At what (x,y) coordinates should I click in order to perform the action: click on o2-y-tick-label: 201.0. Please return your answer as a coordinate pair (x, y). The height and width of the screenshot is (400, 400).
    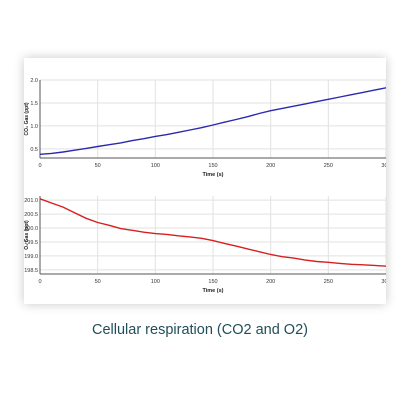
    Looking at the image, I should click on (31, 201).